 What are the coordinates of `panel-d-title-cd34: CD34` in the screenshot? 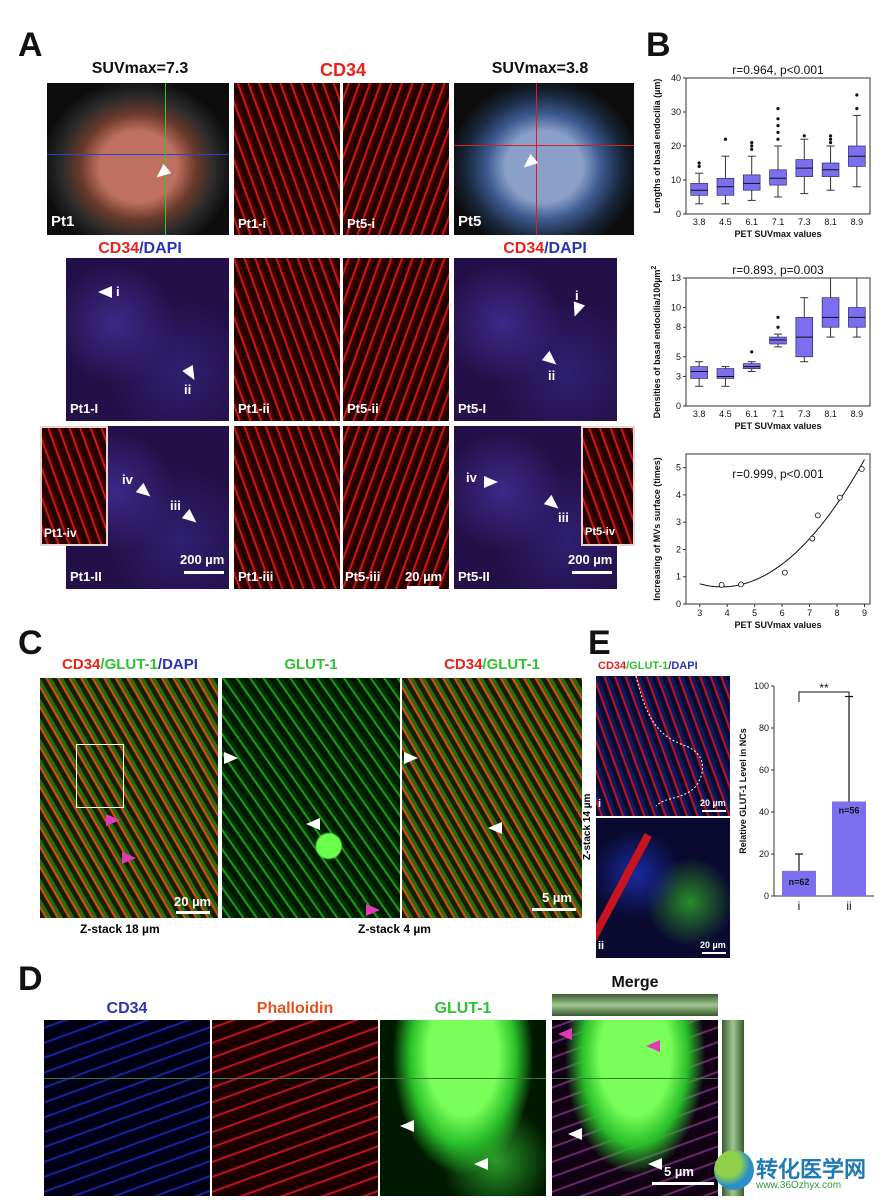 It's located at (127, 1008).